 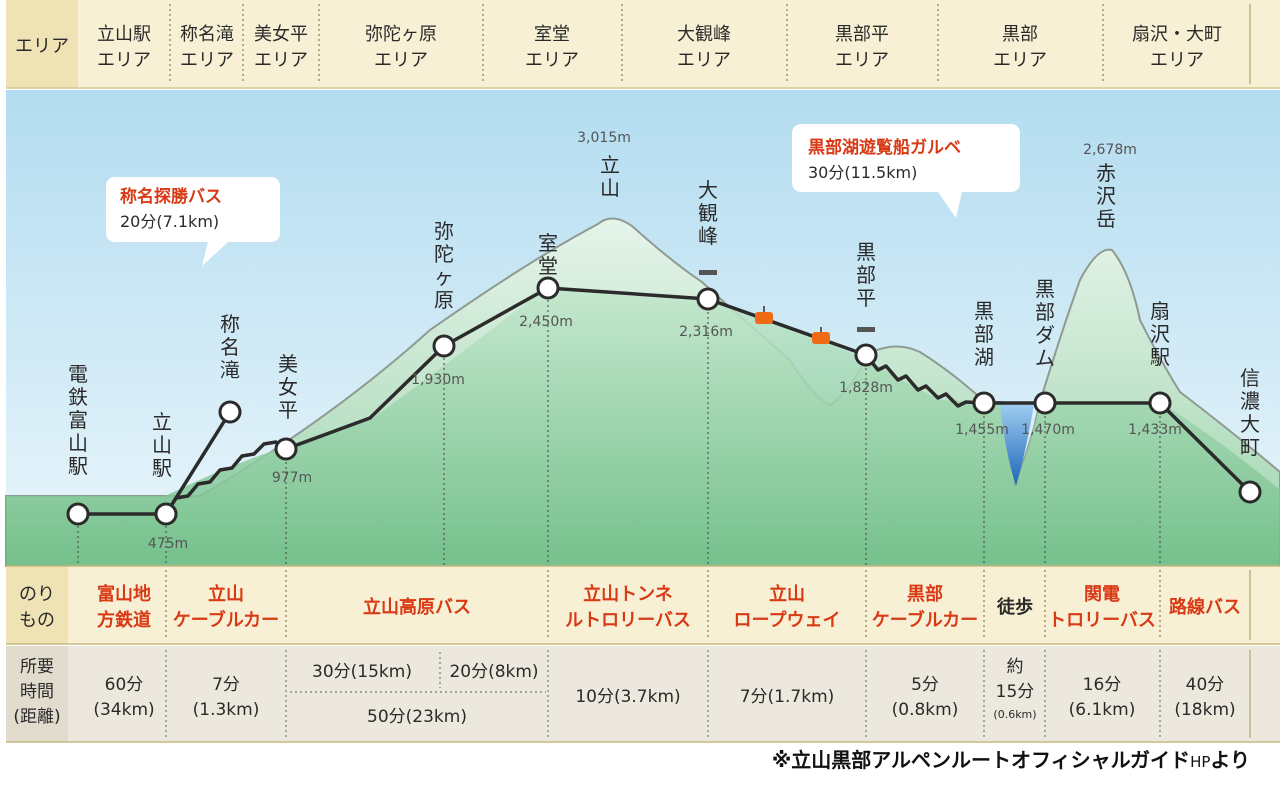 I want to click on credit-hp: HP, so click(x=1200, y=762).